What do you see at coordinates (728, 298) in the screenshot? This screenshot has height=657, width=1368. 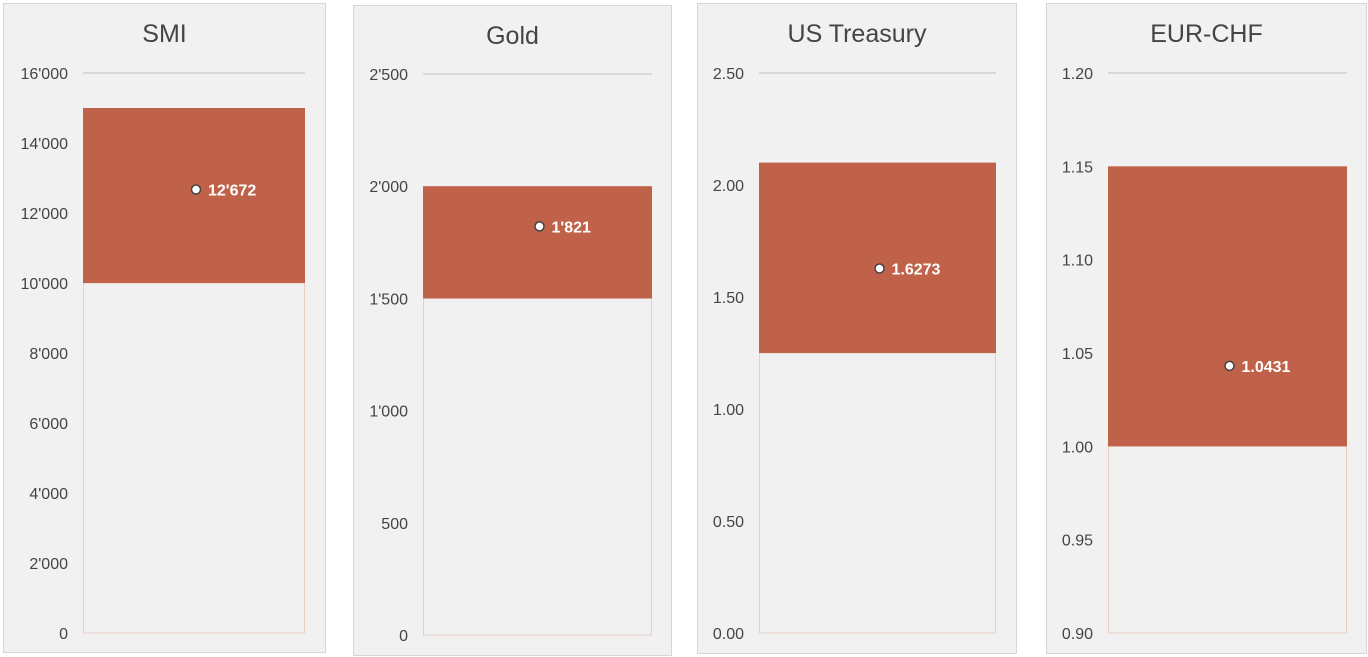 I see `y-tick-label: 1.50` at bounding box center [728, 298].